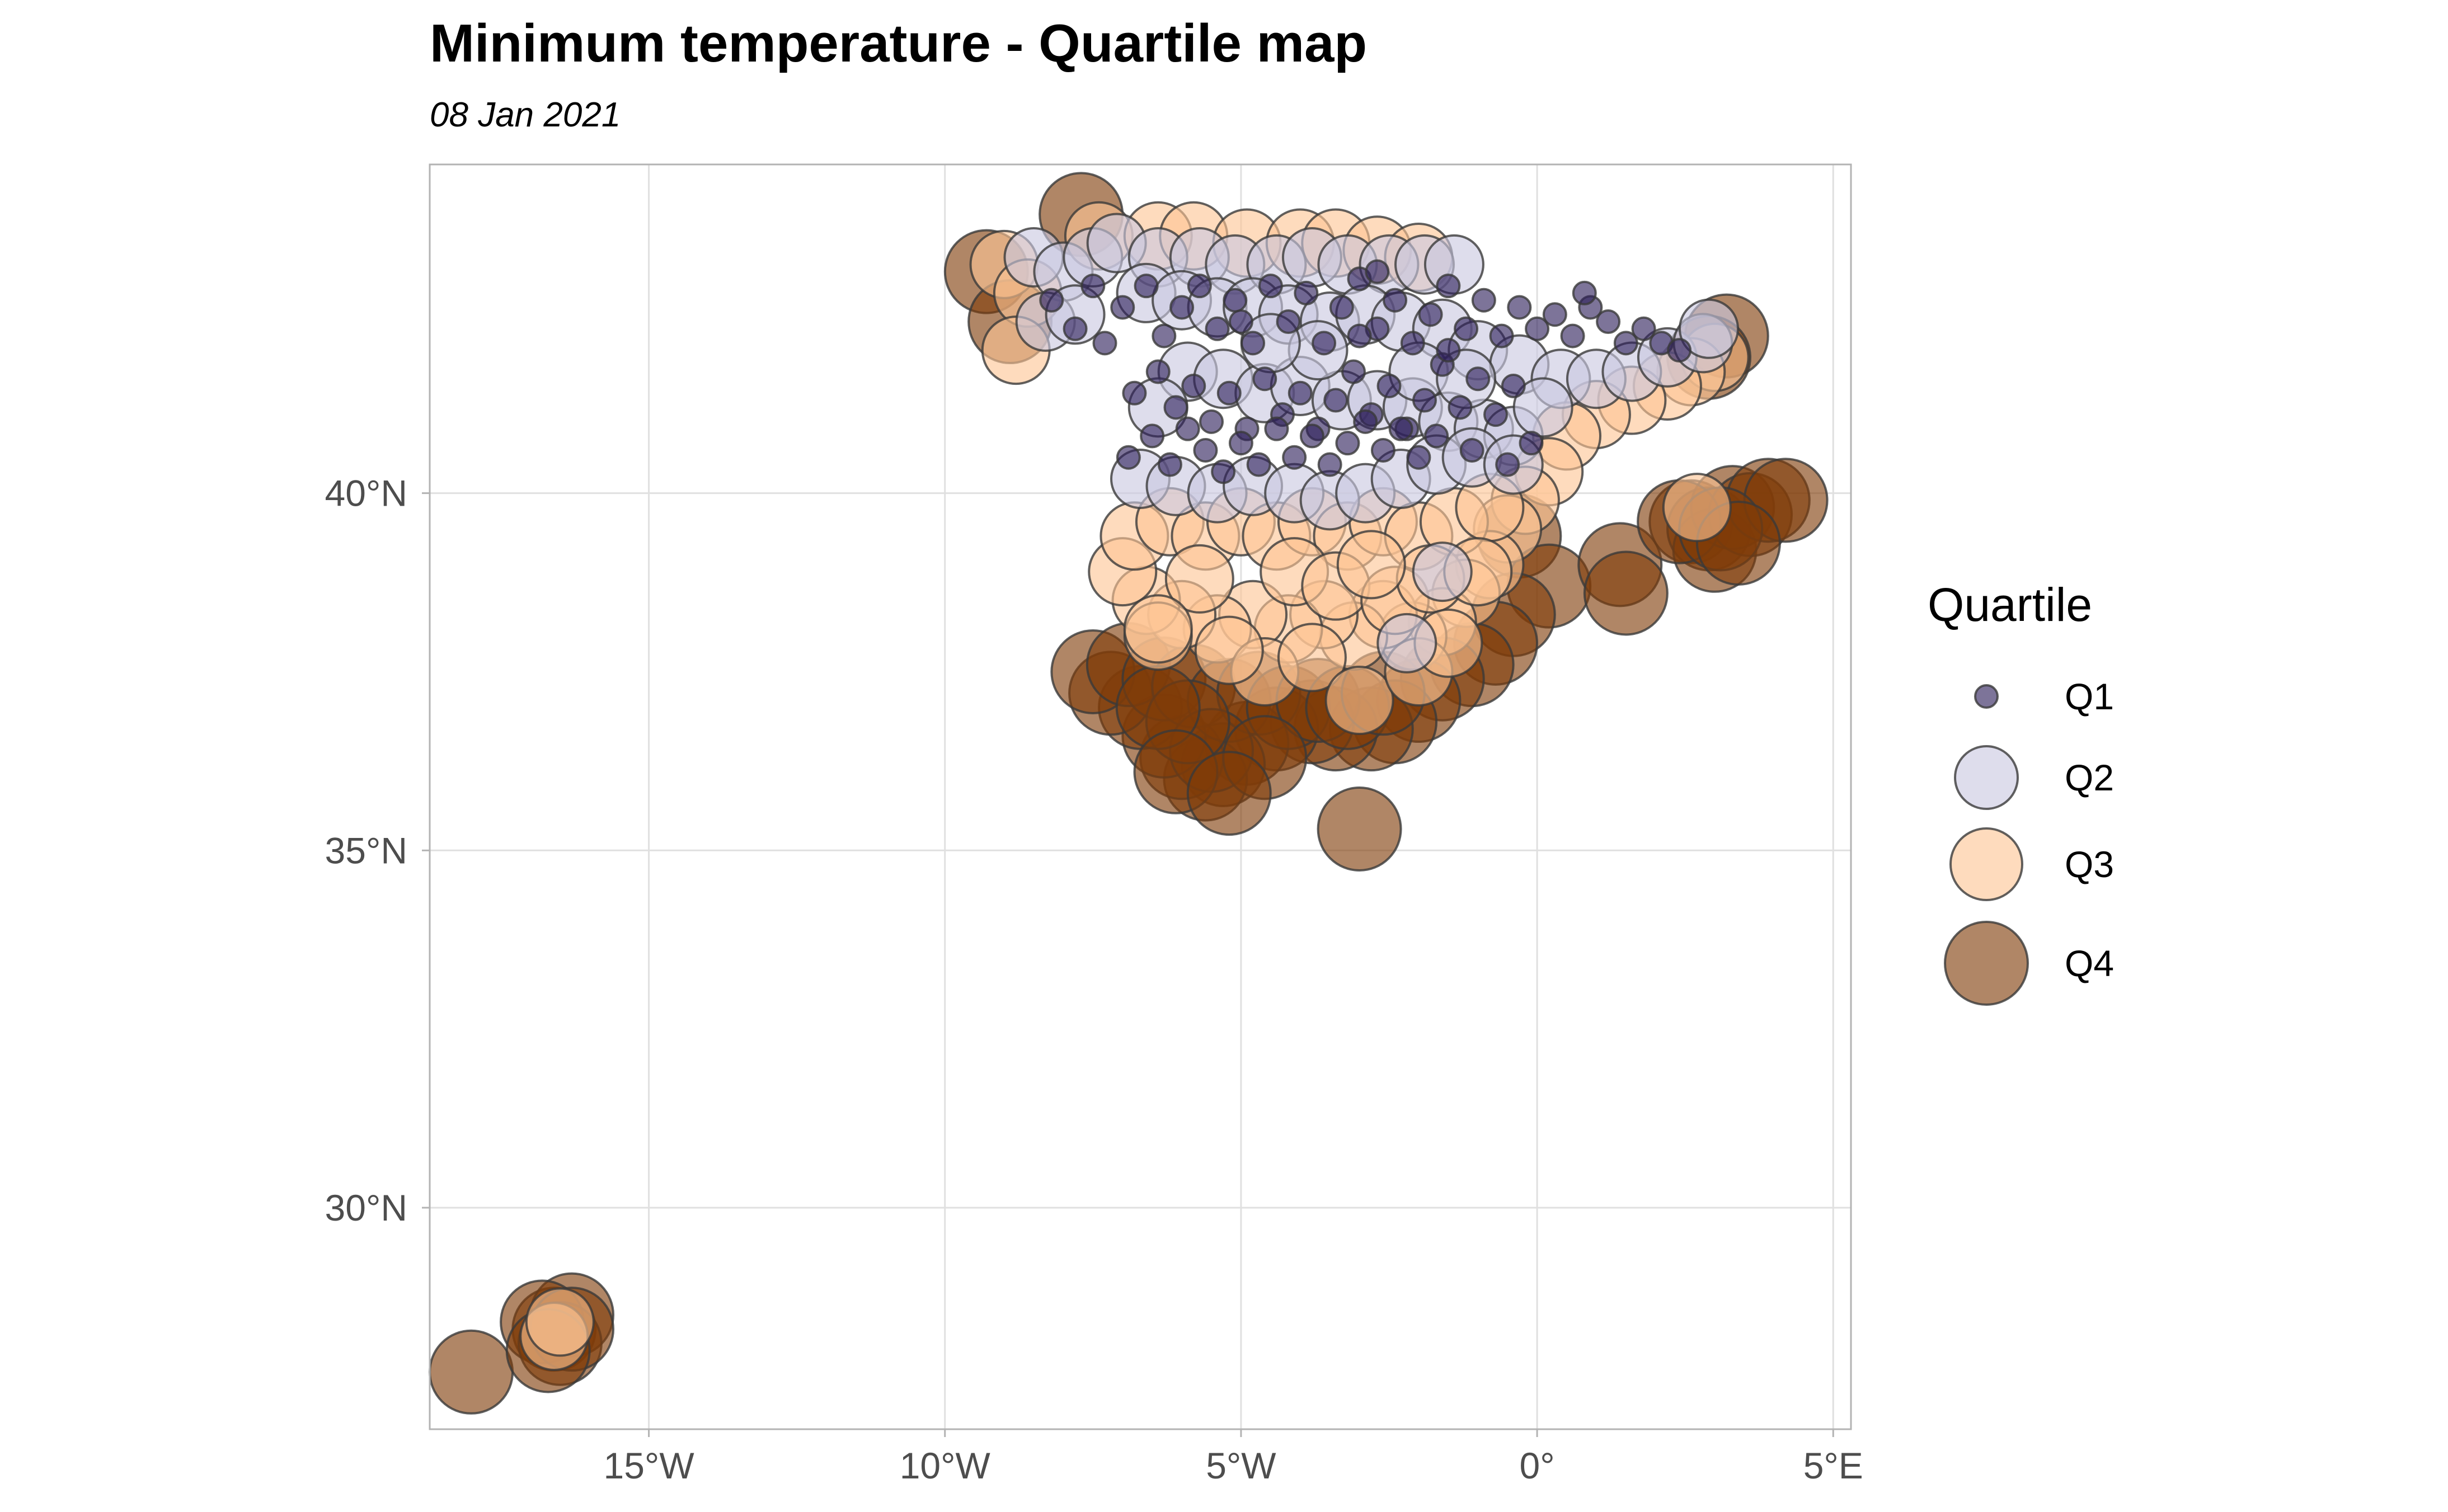  What do you see at coordinates (1241, 1465) in the screenshot?
I see `x-tick-label: 5°W` at bounding box center [1241, 1465].